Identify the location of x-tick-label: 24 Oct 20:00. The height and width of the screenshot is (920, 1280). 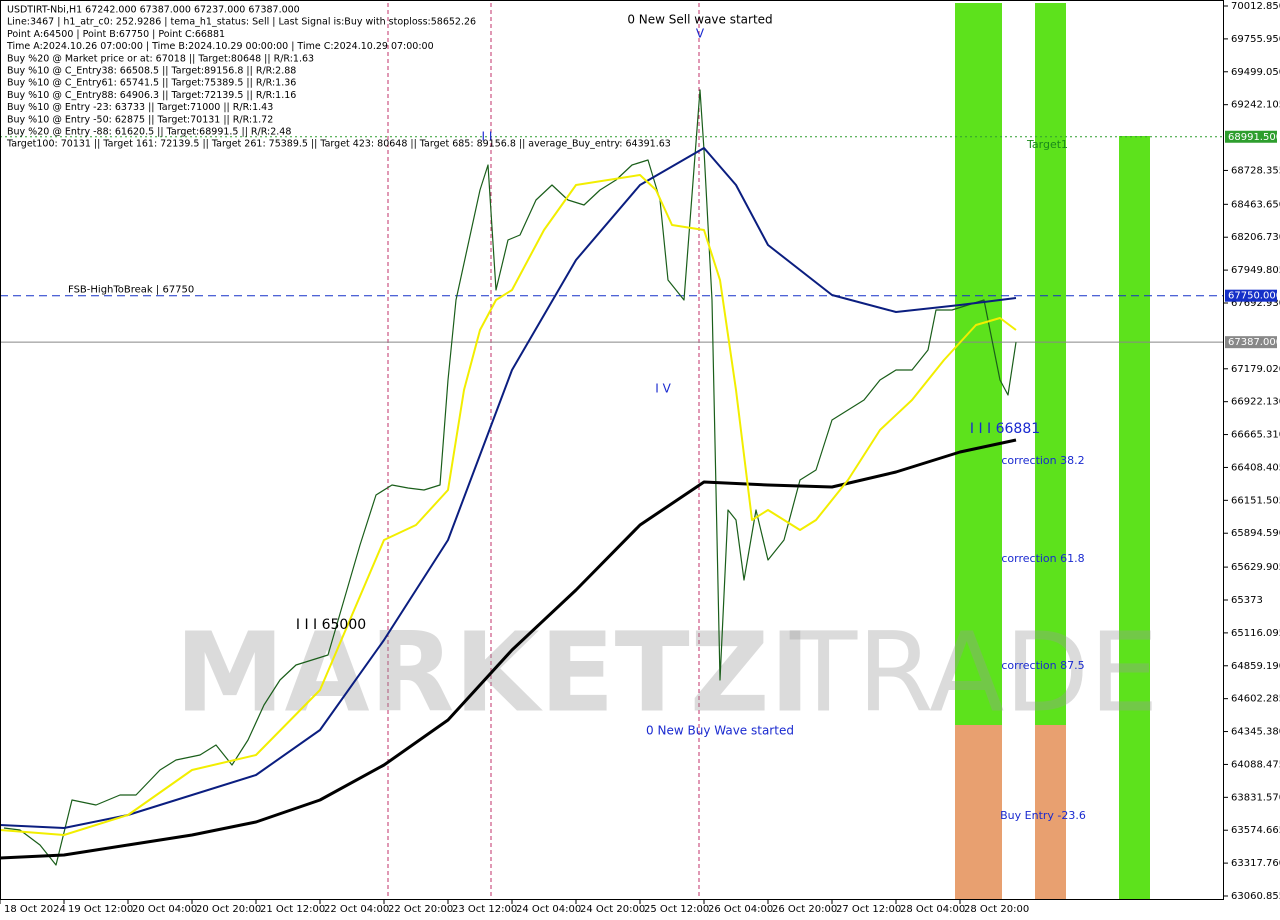
(612, 909).